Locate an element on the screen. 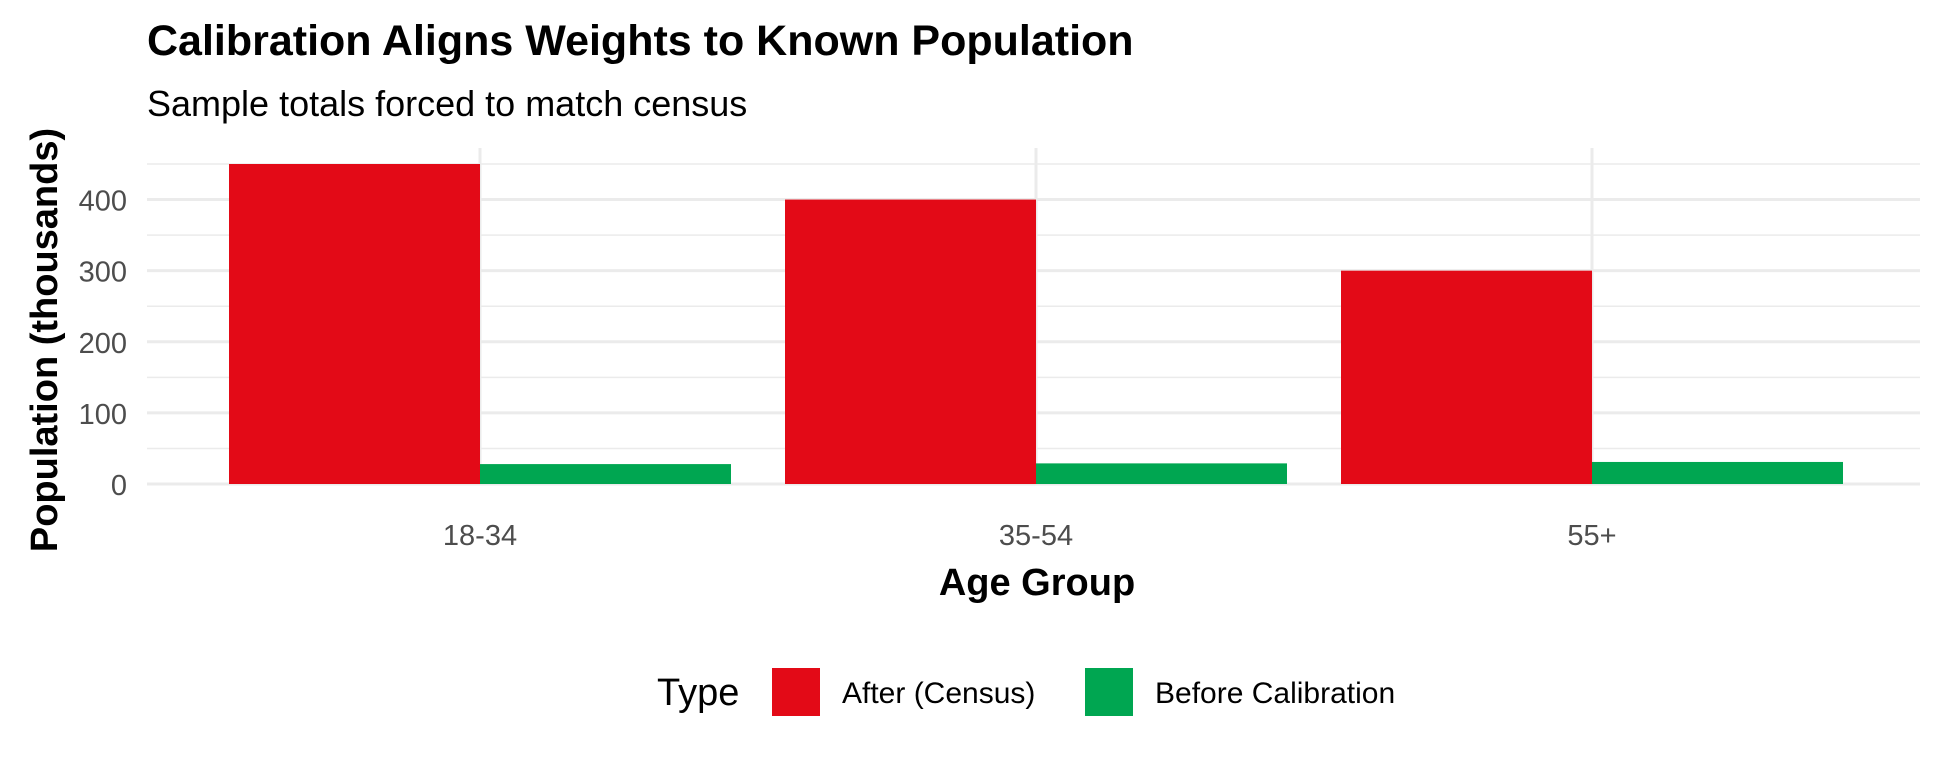  bar-before-calibration-55+ is located at coordinates (1717, 472).